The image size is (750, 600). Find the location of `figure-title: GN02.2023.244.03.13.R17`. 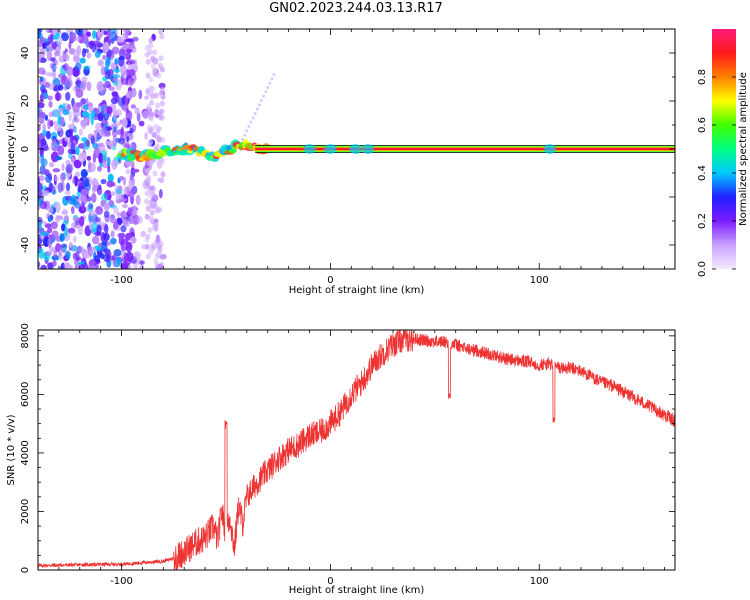

figure-title: GN02.2023.244.03.13.R17 is located at coordinates (356, 8).